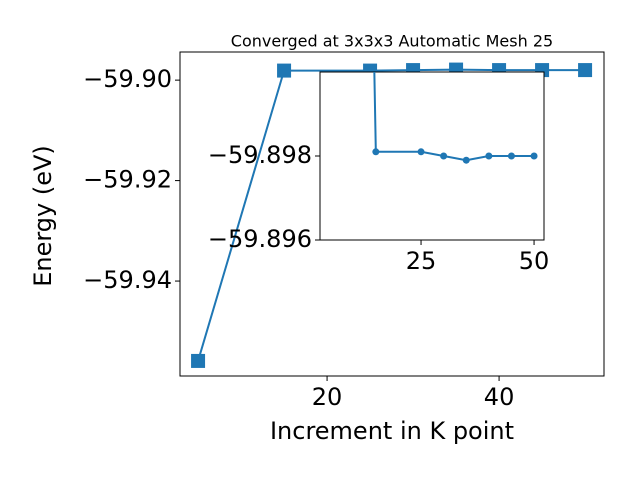 The image size is (640, 480). I want to click on series-group, so click(455, 118).